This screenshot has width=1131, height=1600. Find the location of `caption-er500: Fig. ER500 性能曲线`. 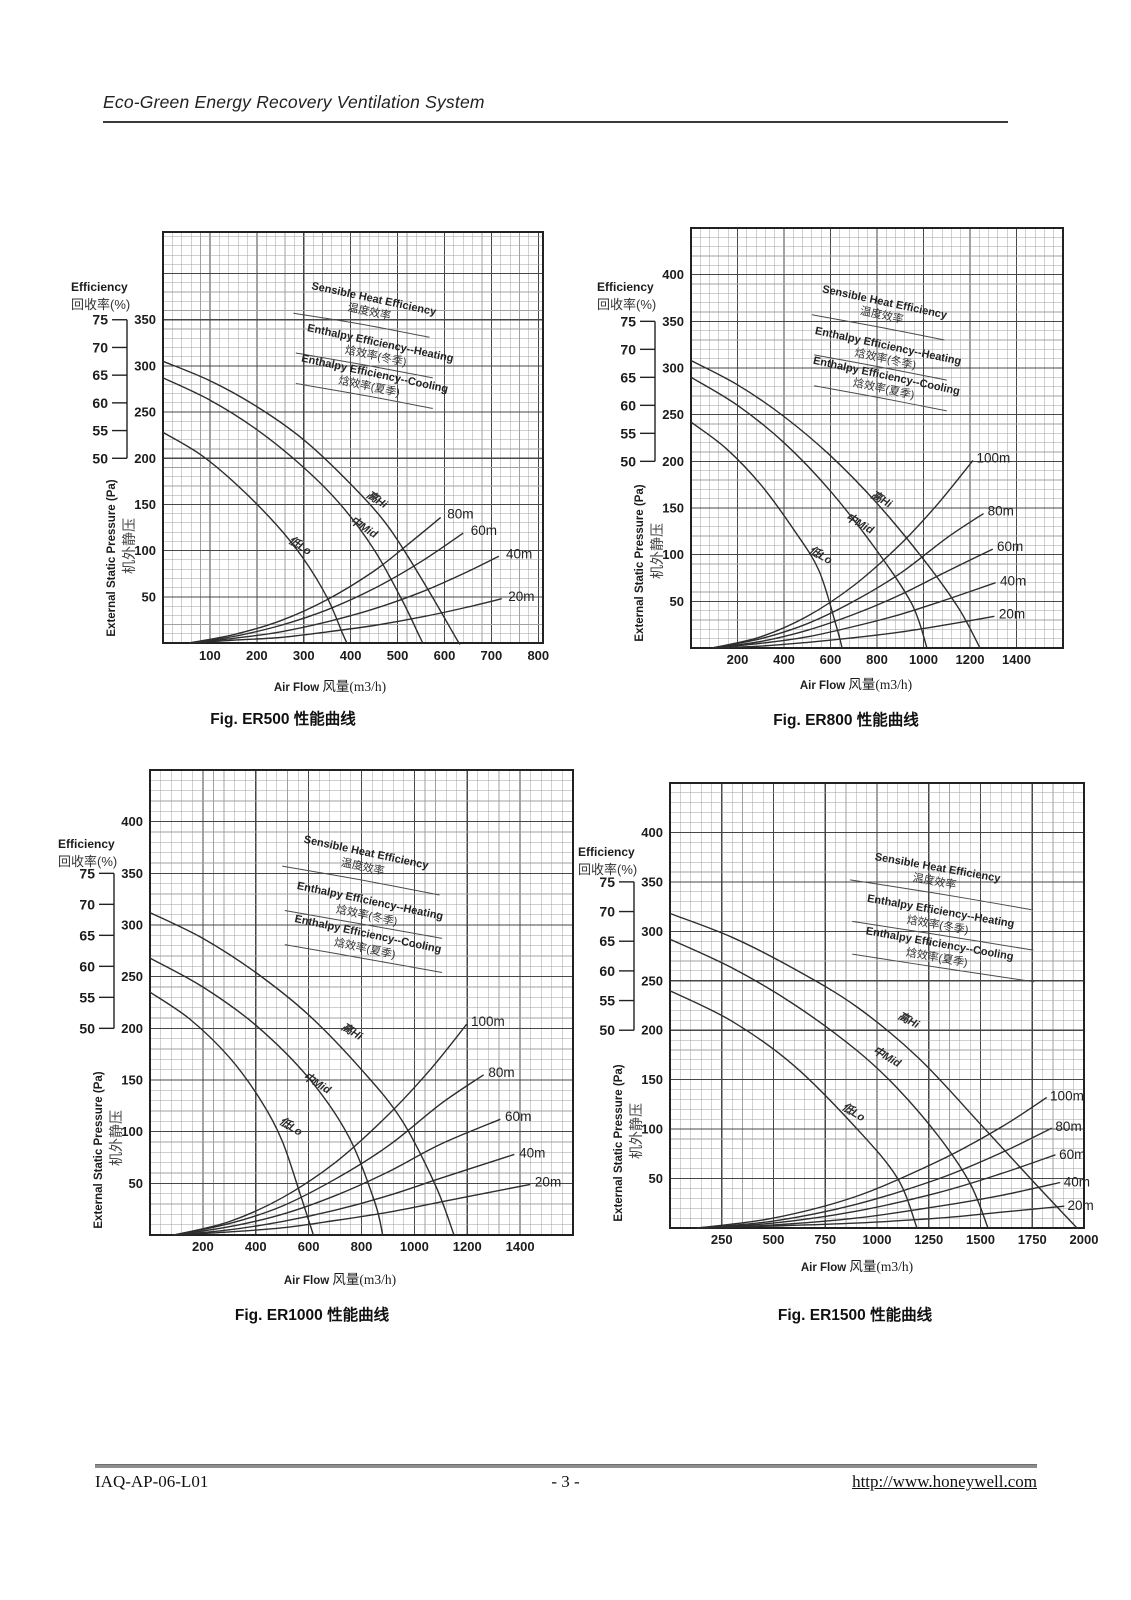

caption-er500: Fig. ER500 性能曲线 is located at coordinates (283, 719).